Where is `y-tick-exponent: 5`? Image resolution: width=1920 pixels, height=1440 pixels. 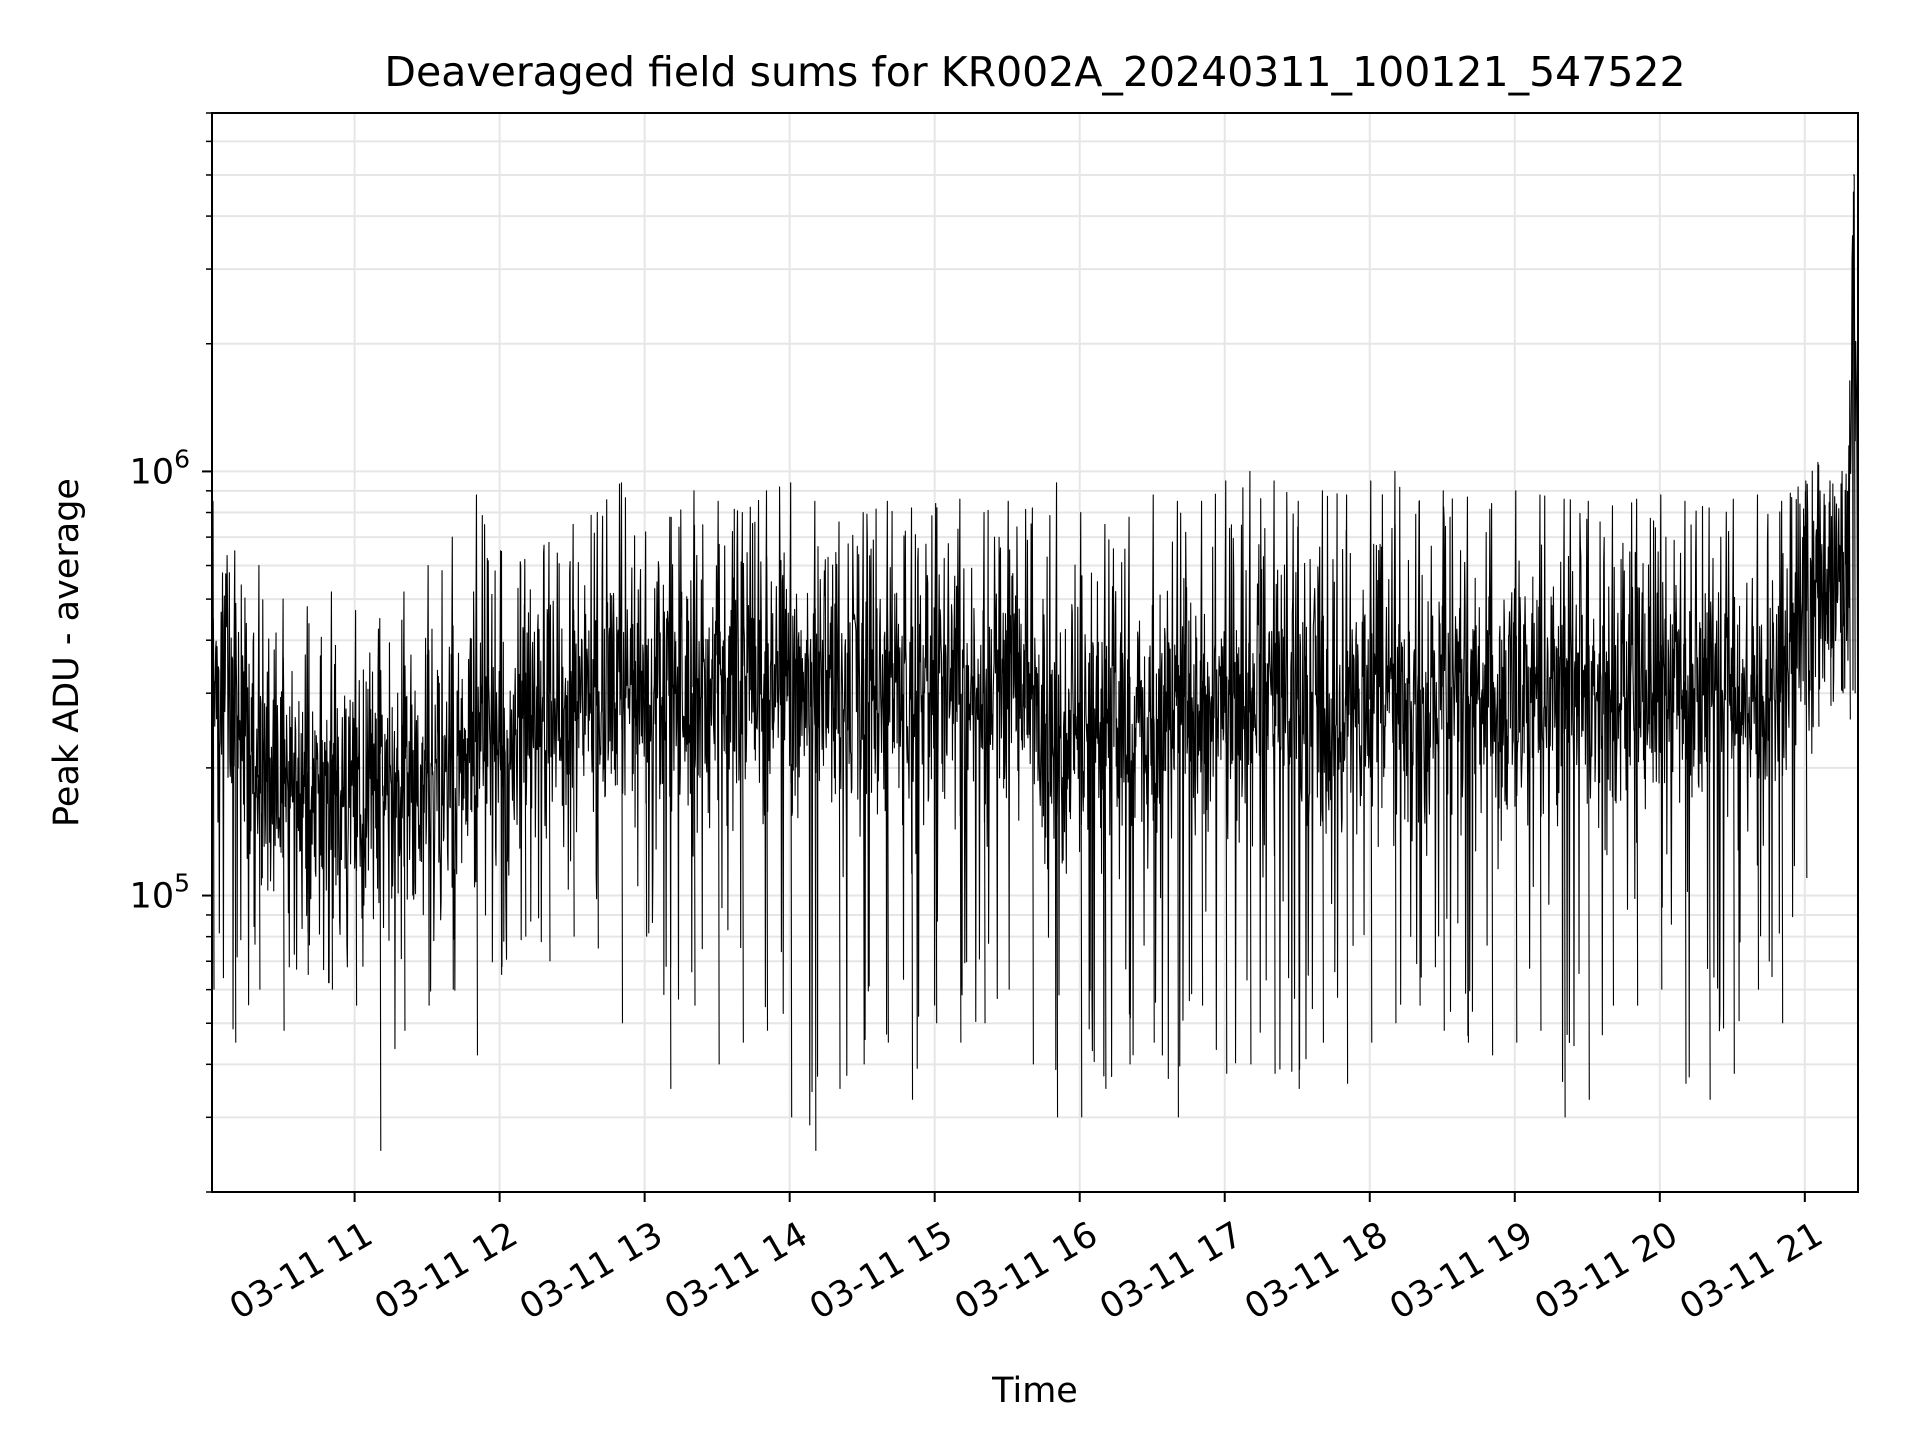 y-tick-exponent: 5 is located at coordinates (182, 883).